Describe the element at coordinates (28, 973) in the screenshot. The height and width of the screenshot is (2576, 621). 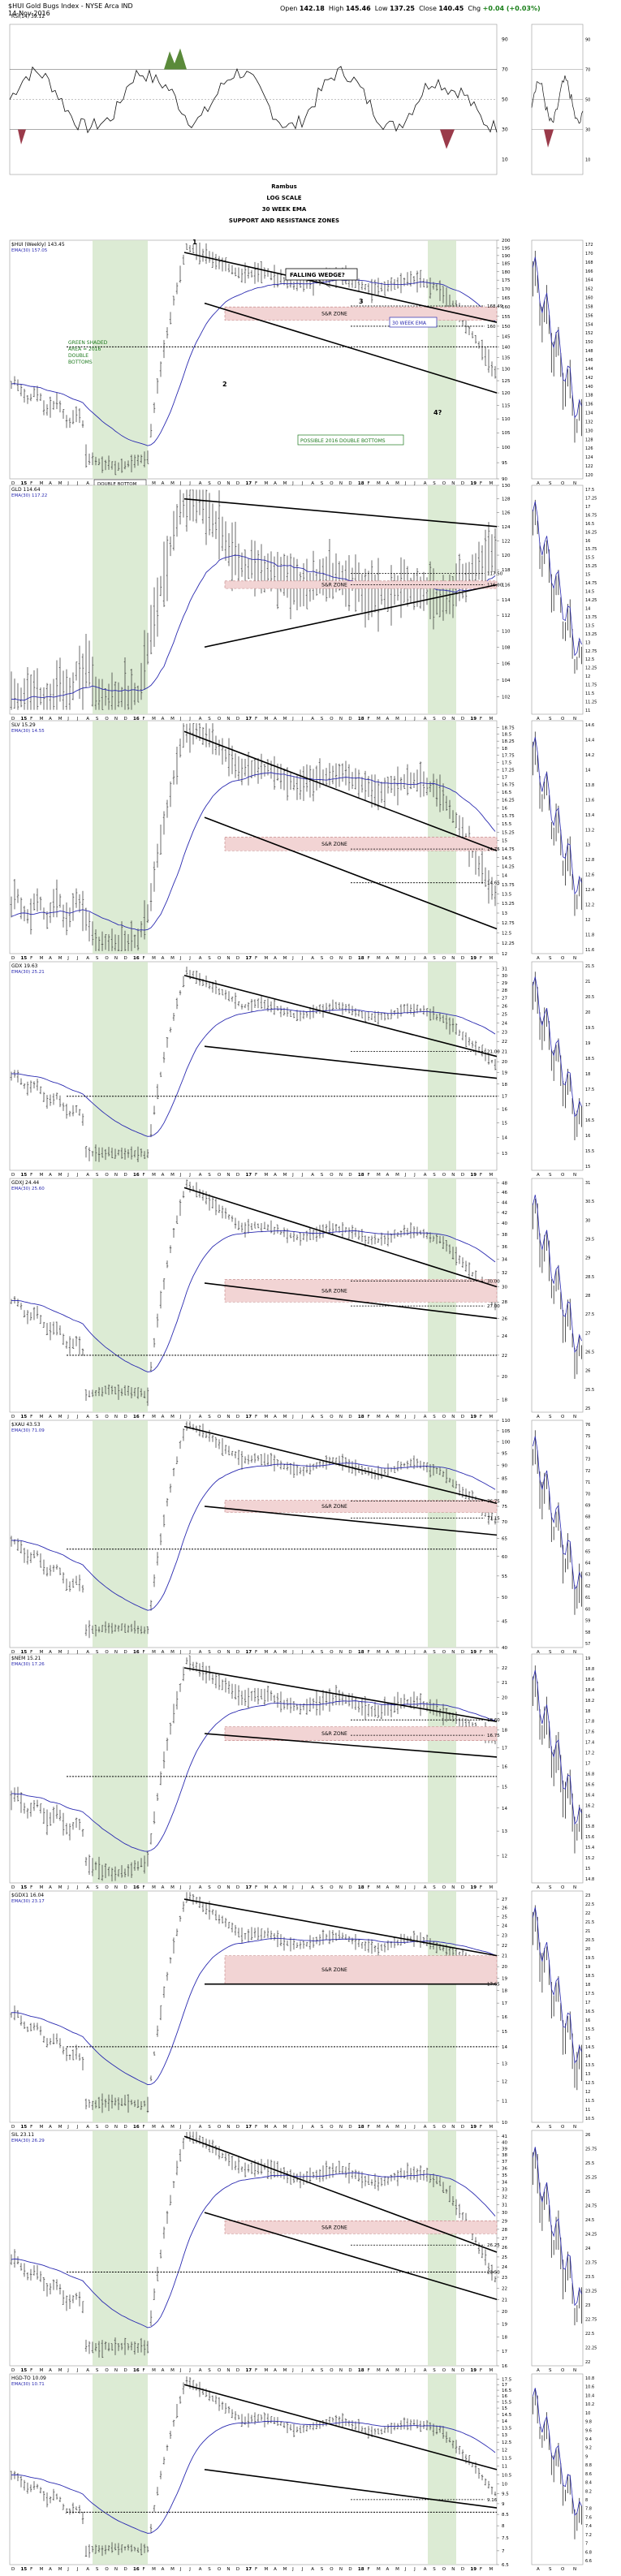
I see `ema-label: EMA(30) 25.21` at that location.